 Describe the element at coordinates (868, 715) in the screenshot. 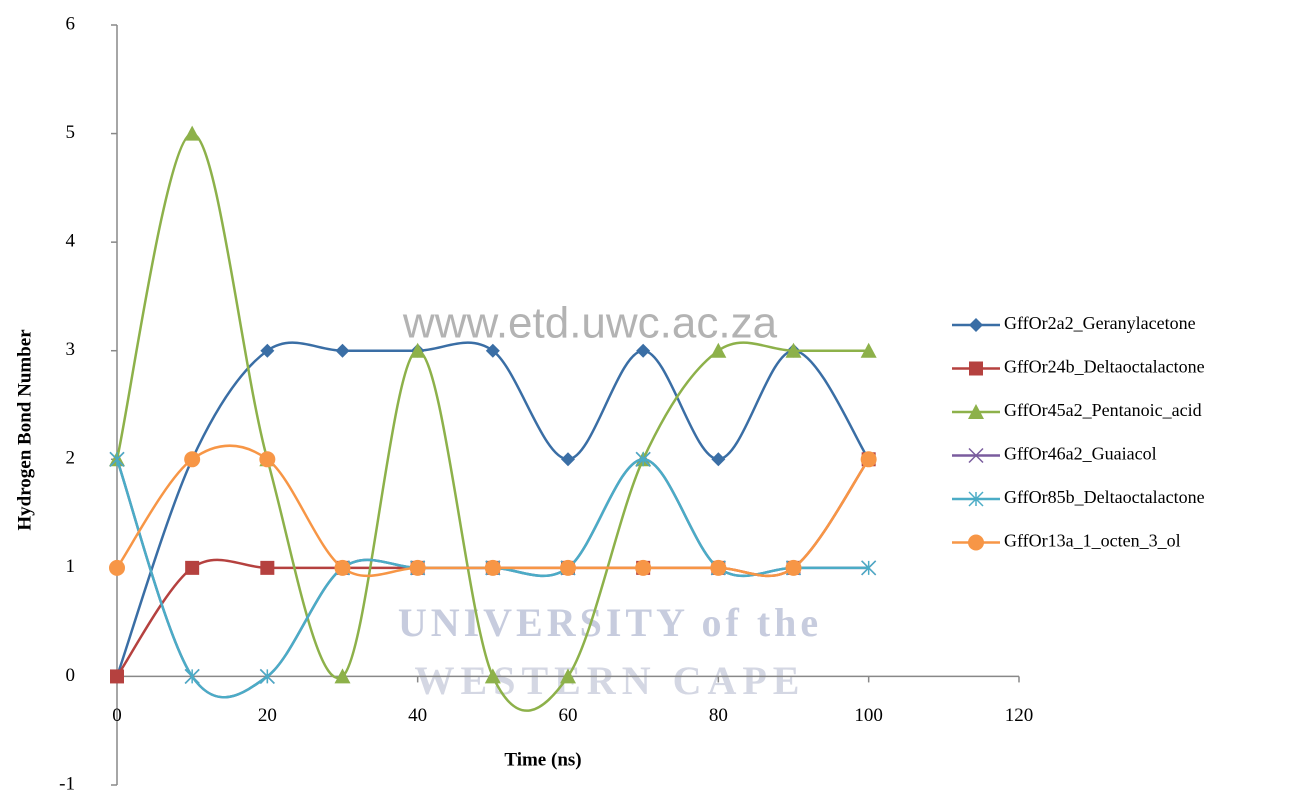

I see `x-tick-label: 100` at that location.